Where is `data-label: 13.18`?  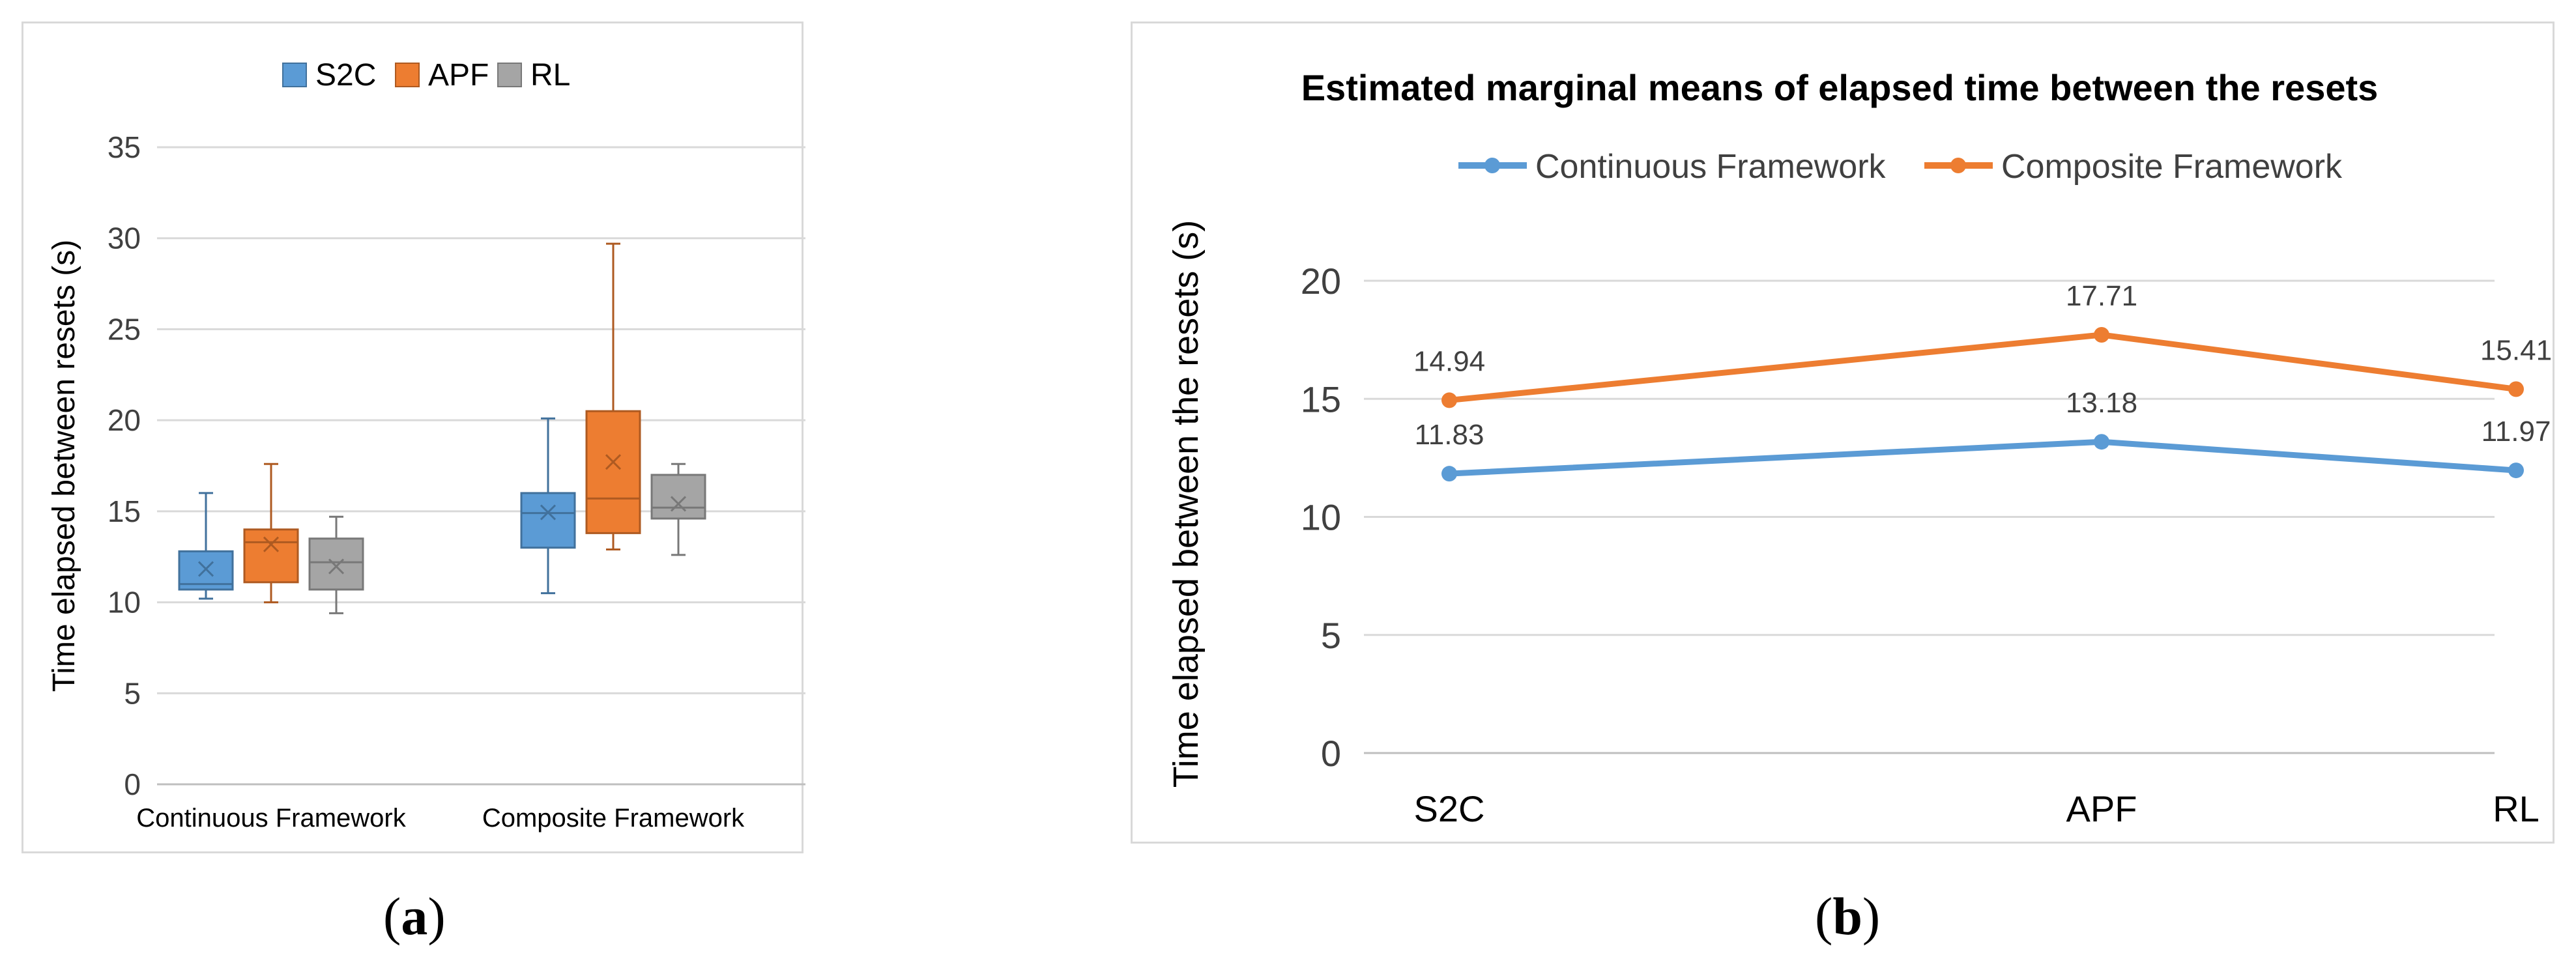 data-label: 13.18 is located at coordinates (2101, 403).